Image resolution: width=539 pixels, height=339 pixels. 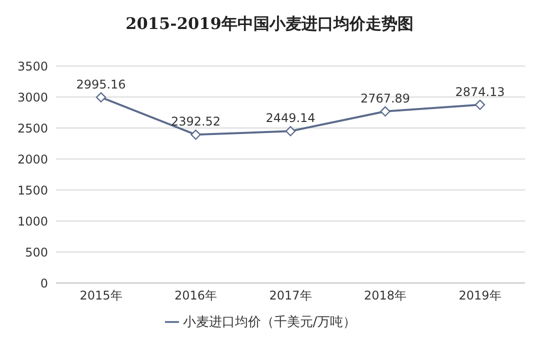 I want to click on y-tick-label: 2000, so click(x=32, y=159).